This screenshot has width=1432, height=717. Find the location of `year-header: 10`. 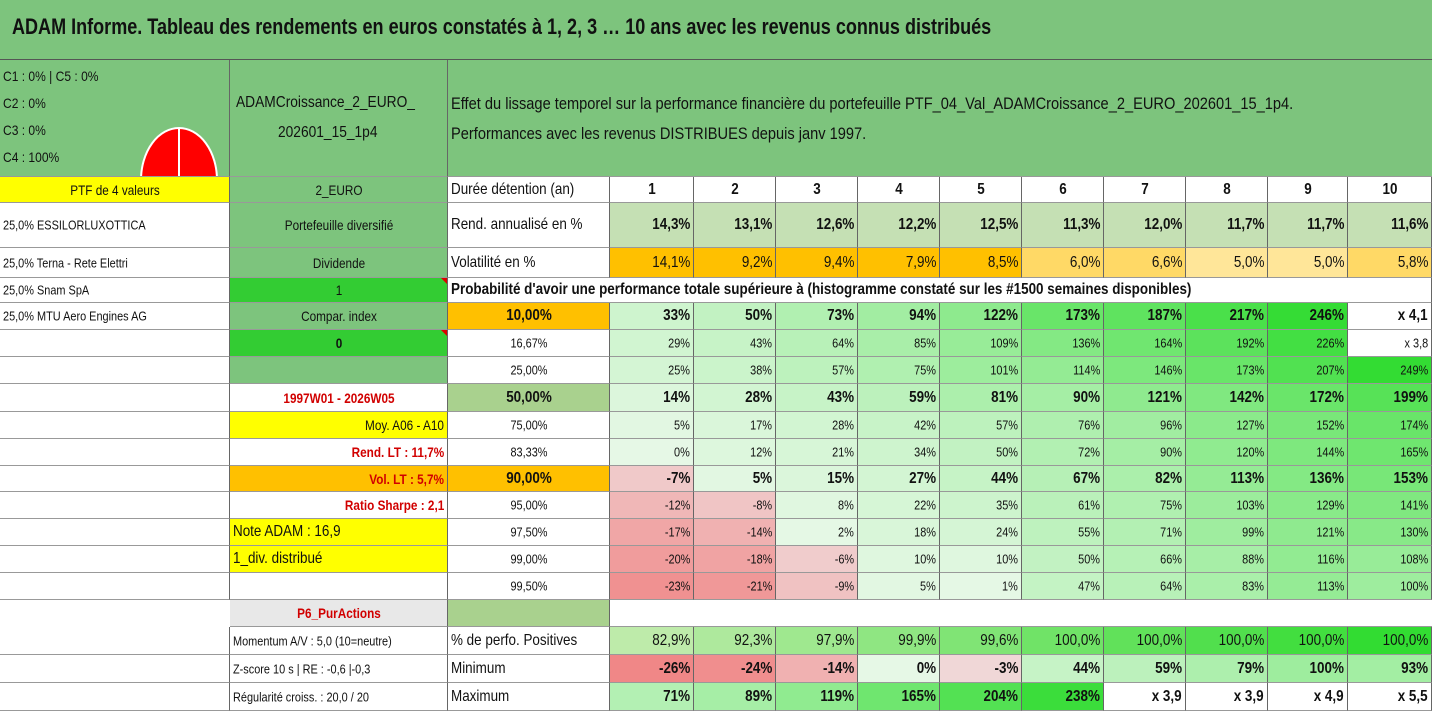

year-header: 10 is located at coordinates (1390, 190).